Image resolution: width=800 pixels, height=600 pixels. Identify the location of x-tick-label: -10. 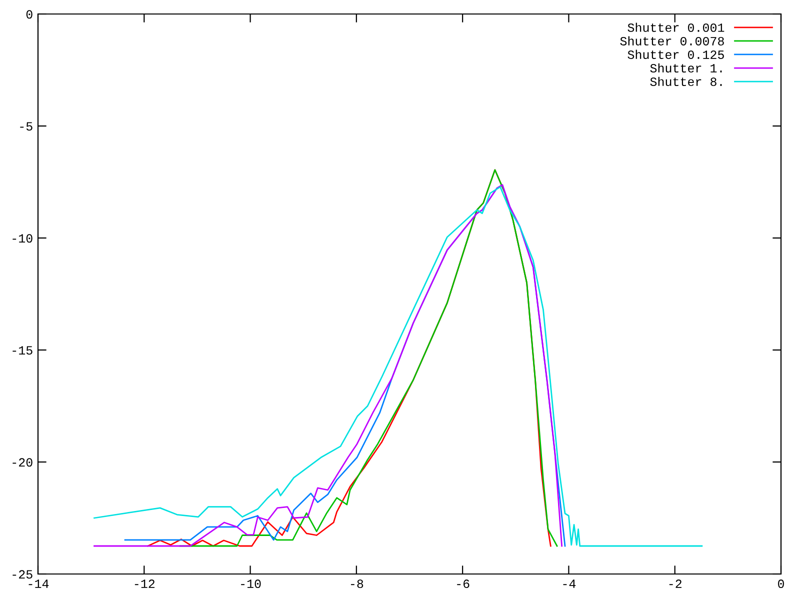
(251, 584).